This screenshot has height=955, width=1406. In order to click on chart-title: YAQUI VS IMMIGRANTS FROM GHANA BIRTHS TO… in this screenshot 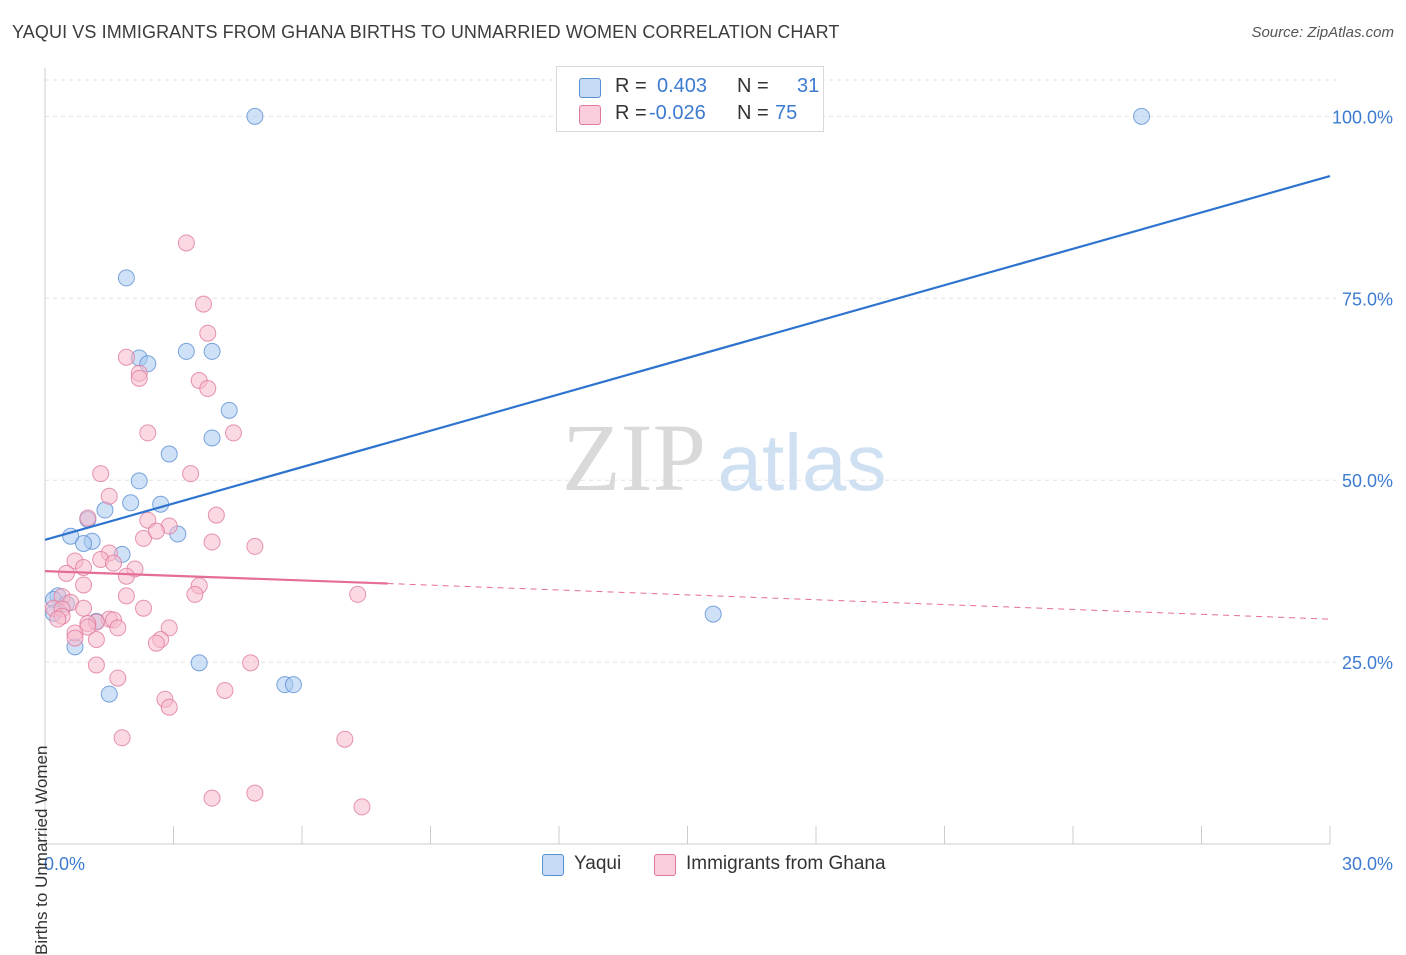, I will do `click(426, 32)`.